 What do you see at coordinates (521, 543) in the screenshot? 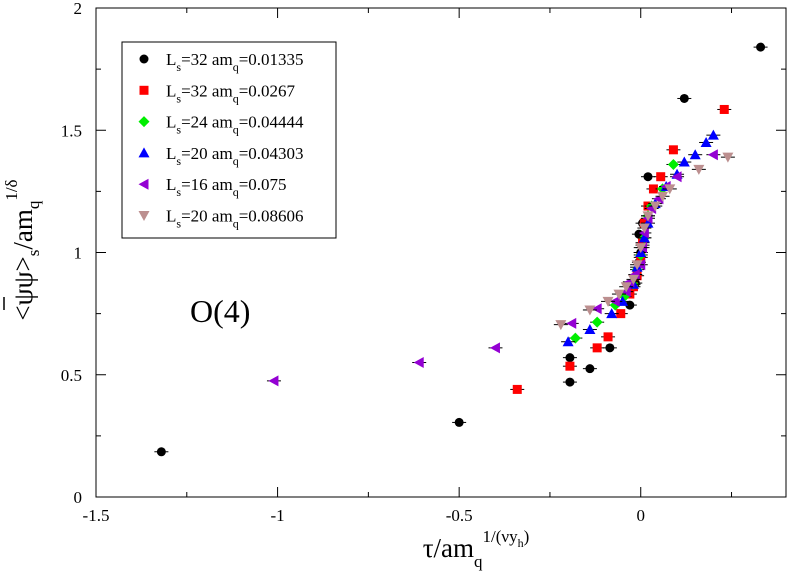
I see `x-label-sup-sub: h` at bounding box center [521, 543].